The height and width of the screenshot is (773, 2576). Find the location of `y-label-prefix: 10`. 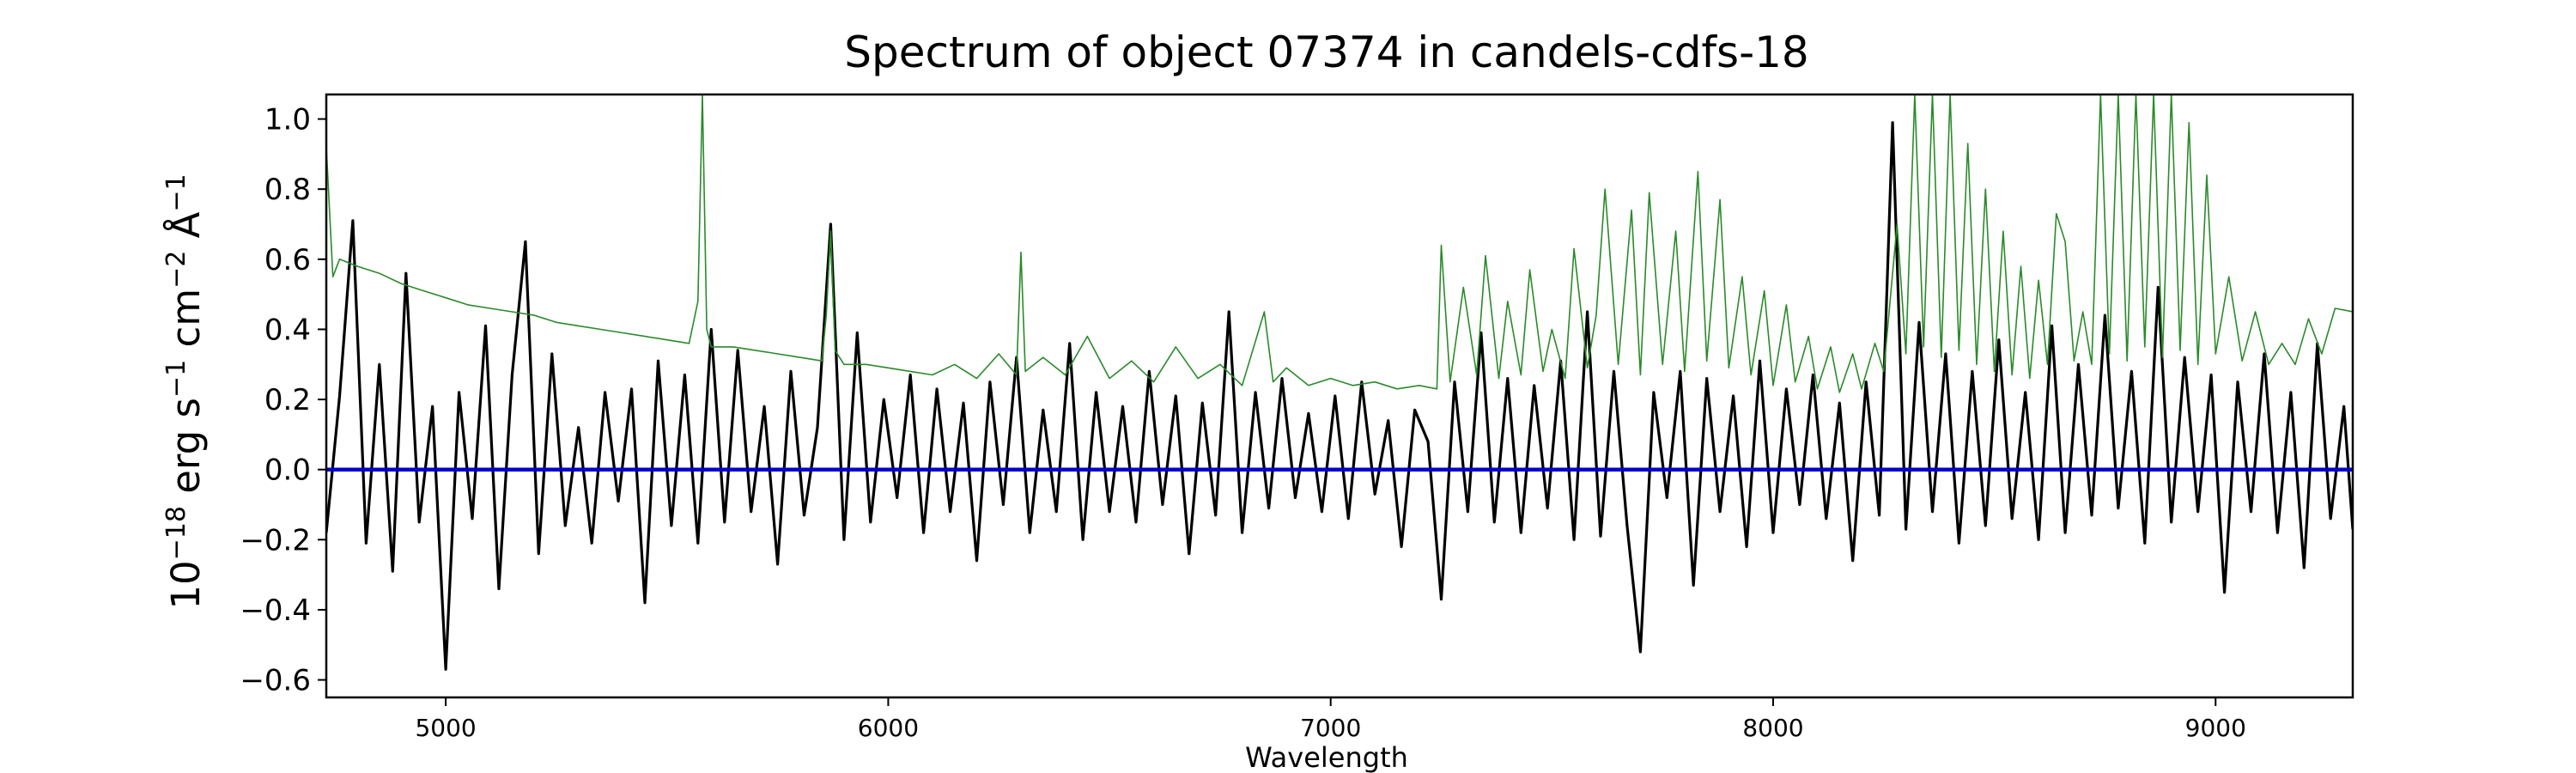

y-label-prefix: 10 is located at coordinates (186, 584).